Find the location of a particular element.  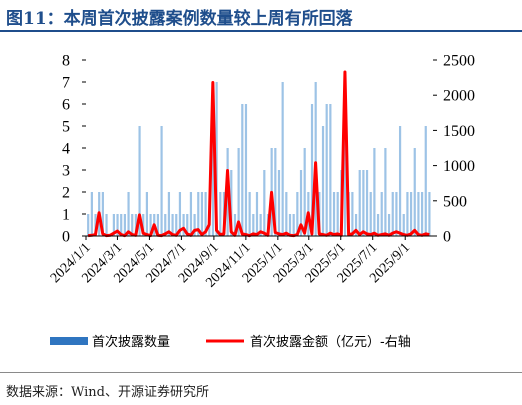

y-left-tick-label: 2 is located at coordinates (66, 193).